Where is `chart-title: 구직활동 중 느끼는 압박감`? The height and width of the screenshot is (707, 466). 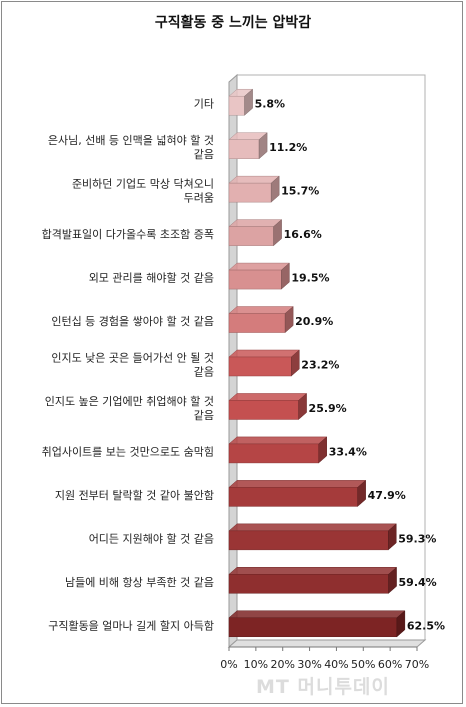 chart-title: 구직활동 중 느끼는 압박감 is located at coordinates (233, 23).